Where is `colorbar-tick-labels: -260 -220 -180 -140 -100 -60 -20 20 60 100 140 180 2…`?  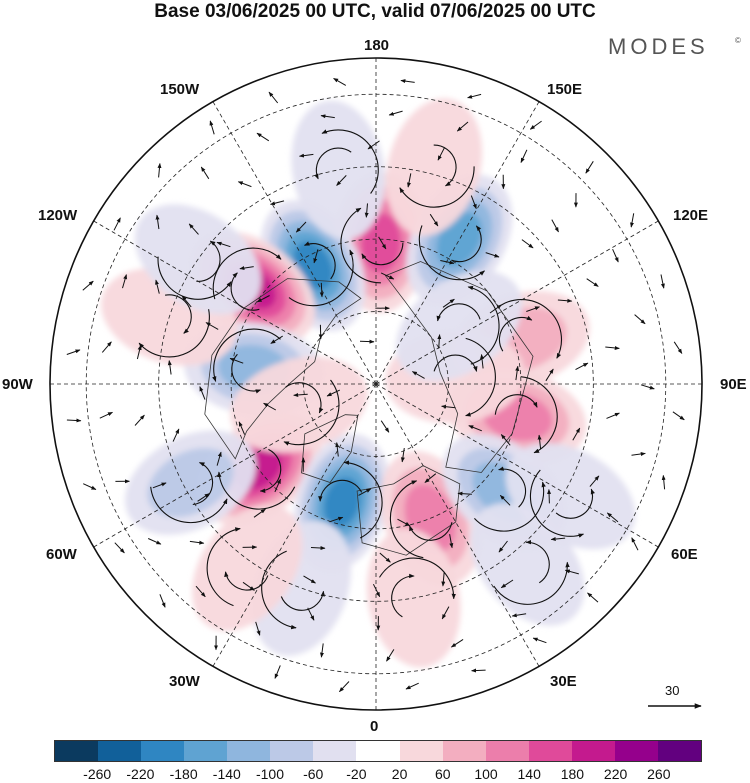
colorbar-tick-labels: -260 -220 -180 -140 -100 -60 -20 20 60 100 140 180 2… is located at coordinates (378, 774).